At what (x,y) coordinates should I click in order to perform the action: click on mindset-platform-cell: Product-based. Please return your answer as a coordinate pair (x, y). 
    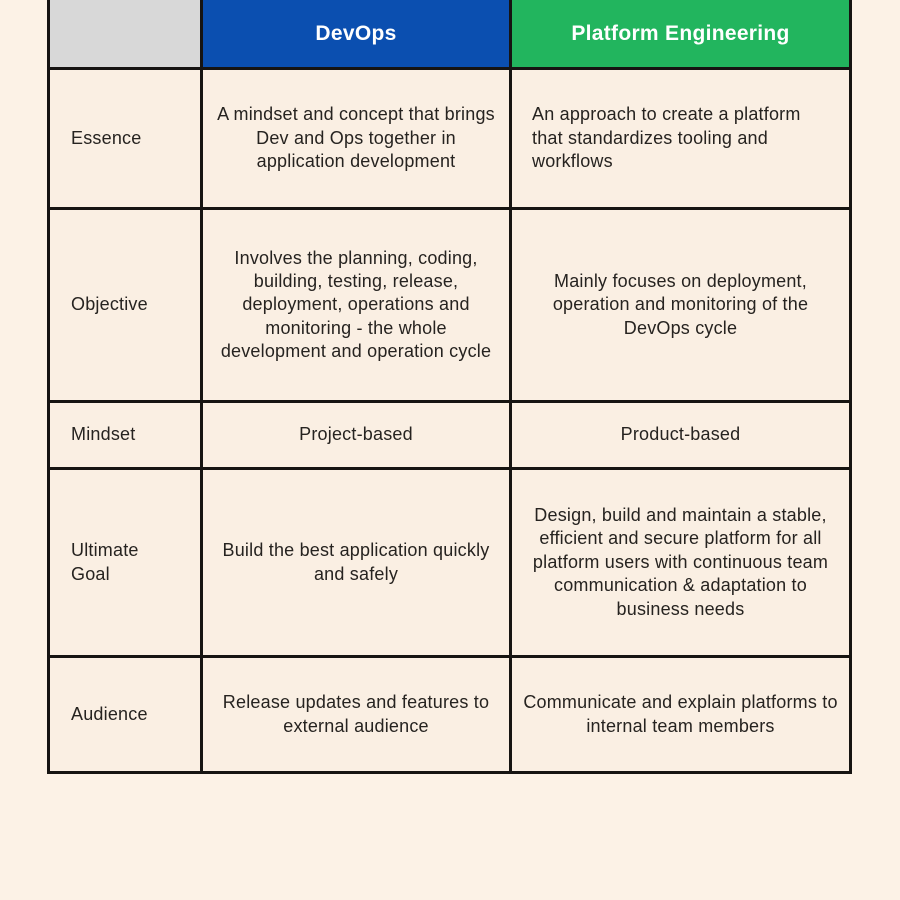
    Looking at the image, I should click on (680, 435).